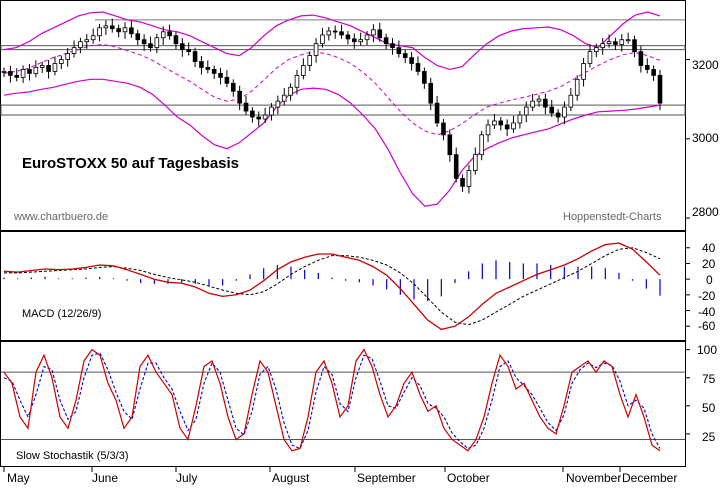  What do you see at coordinates (332, 286) in the screenshot?
I see `macd-signal-line` at bounding box center [332, 286].